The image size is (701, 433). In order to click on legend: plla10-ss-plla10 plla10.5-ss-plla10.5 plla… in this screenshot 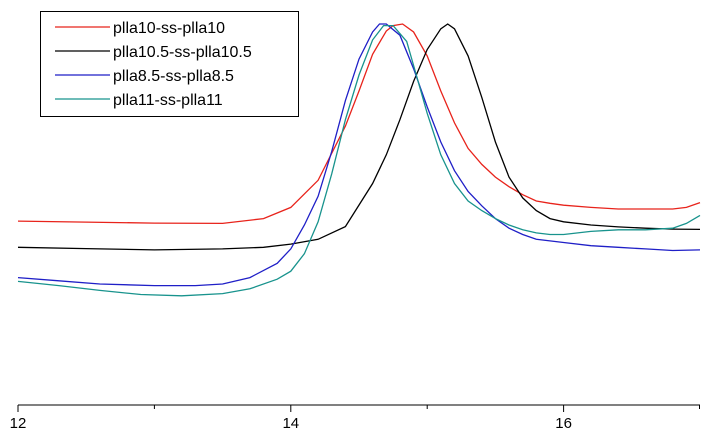, I will do `click(169, 64)`.